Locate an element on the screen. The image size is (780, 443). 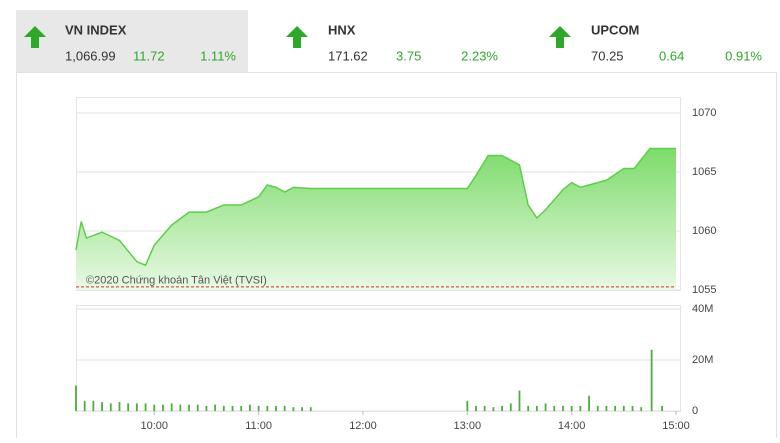
tile-active-bg is located at coordinates (132, 41).